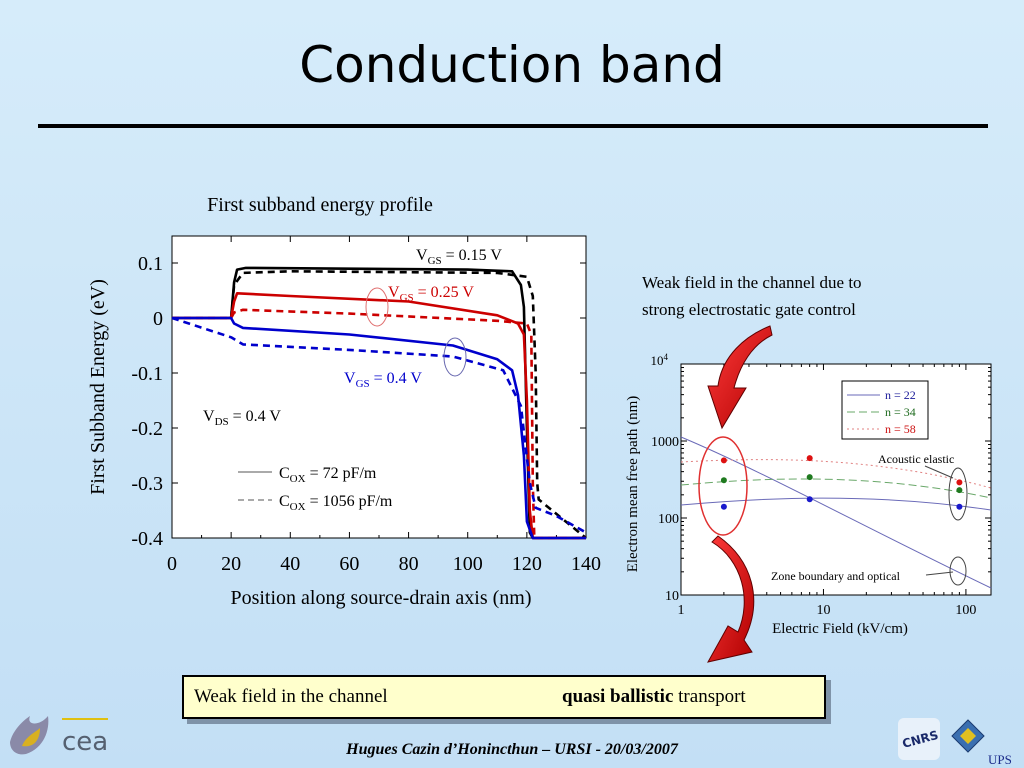 The width and height of the screenshot is (1024, 768). What do you see at coordinates (836, 488) in the screenshot?
I see `chart2-curve-n34` at bounding box center [836, 488].